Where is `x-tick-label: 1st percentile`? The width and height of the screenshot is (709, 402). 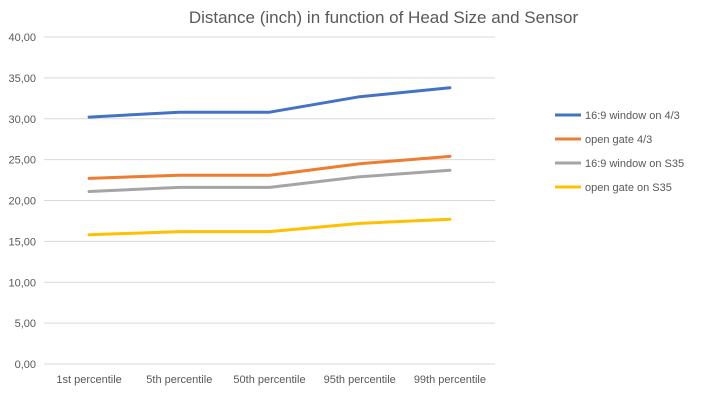
x-tick-label: 1st percentile is located at coordinates (88, 380).